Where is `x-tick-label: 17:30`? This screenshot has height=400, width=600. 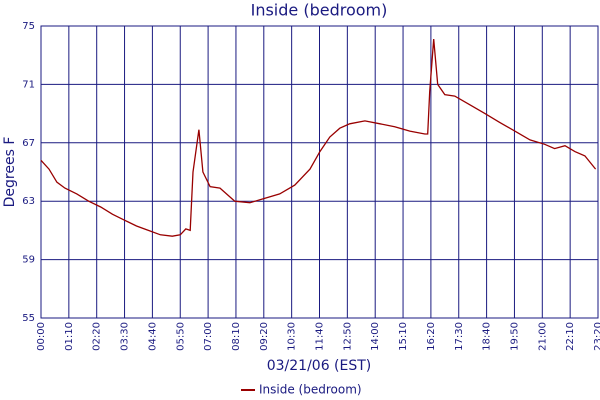 x-tick-label: 17:30 is located at coordinates (459, 336).